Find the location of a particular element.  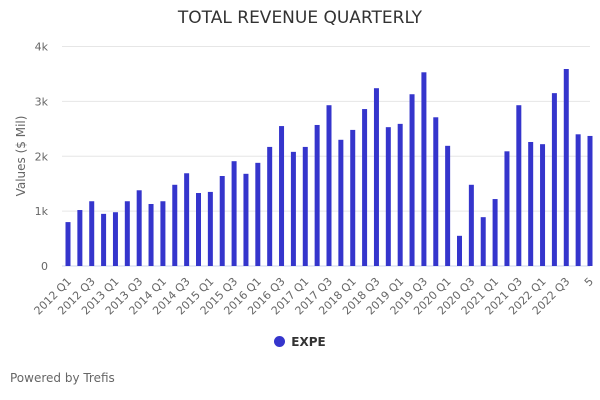

legend-marker is located at coordinates (280, 341).